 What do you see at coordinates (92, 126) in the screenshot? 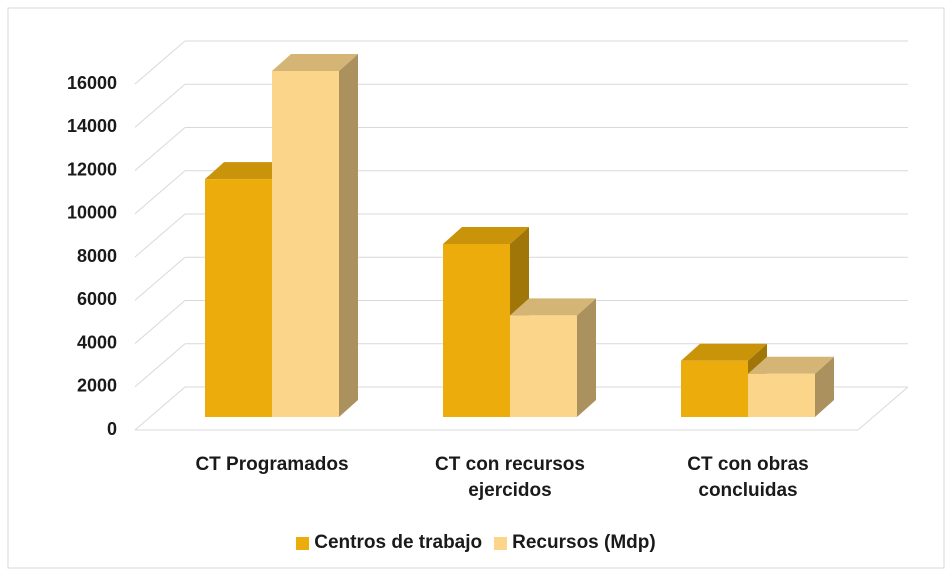
I see `y-tick-label: 14000` at bounding box center [92, 126].